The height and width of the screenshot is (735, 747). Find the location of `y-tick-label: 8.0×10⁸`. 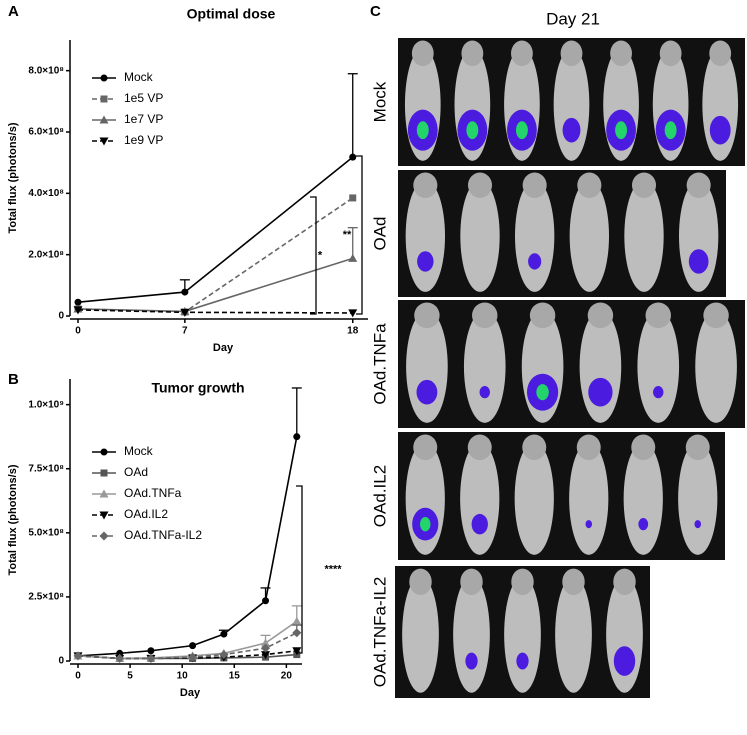

y-tick-label: 8.0×10⁸ is located at coordinates (46, 70).